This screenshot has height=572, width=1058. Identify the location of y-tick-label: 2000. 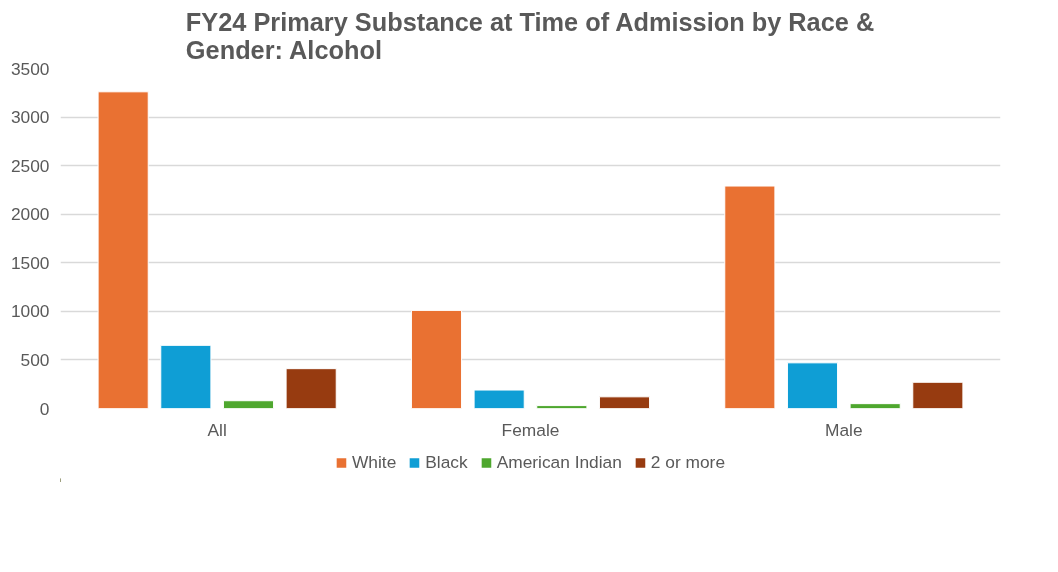
(30, 214).